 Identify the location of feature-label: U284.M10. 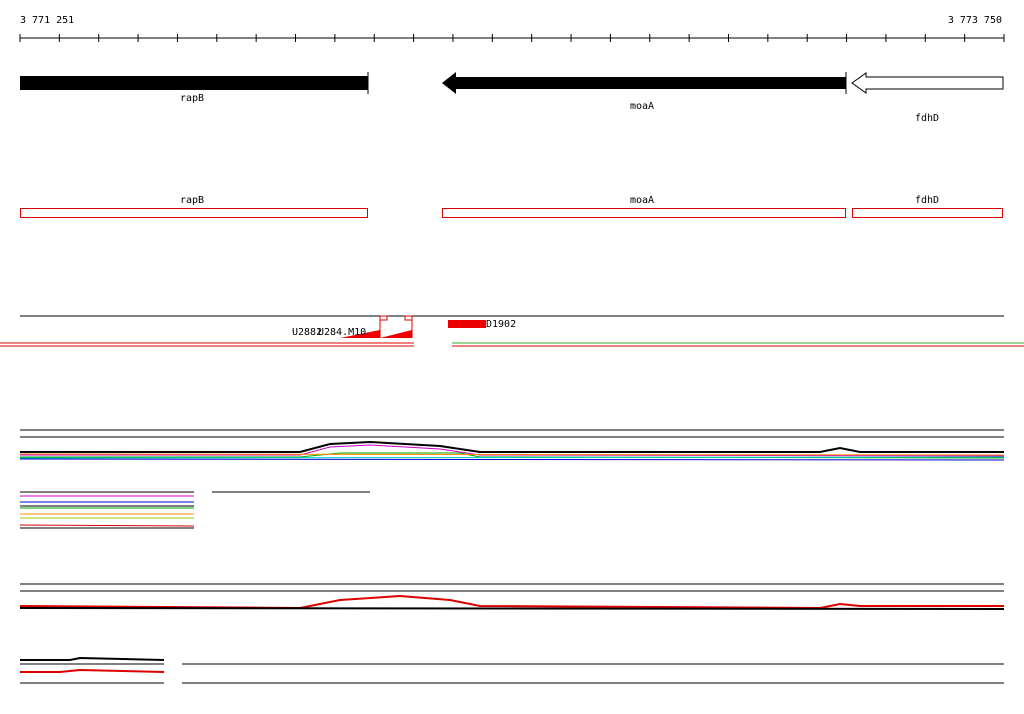
(342, 332).